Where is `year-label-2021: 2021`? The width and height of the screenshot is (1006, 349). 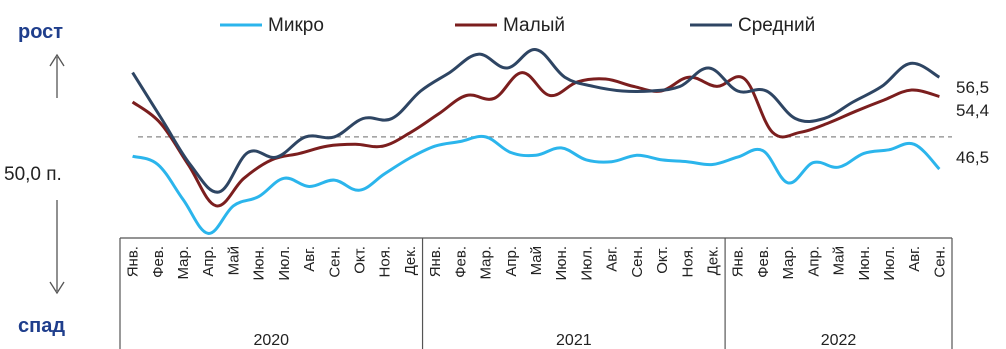 year-label-2021: 2021 is located at coordinates (574, 340).